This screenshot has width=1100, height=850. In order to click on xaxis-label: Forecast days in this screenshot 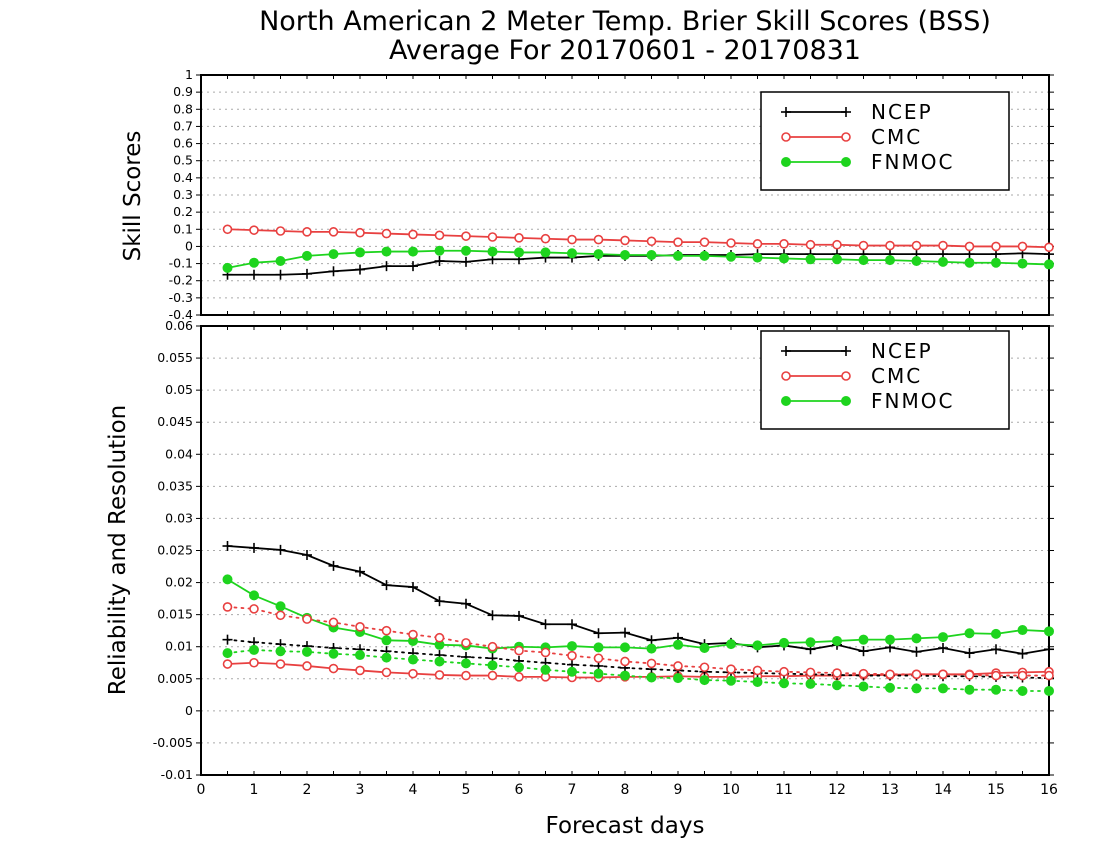, I will do `click(625, 826)`.